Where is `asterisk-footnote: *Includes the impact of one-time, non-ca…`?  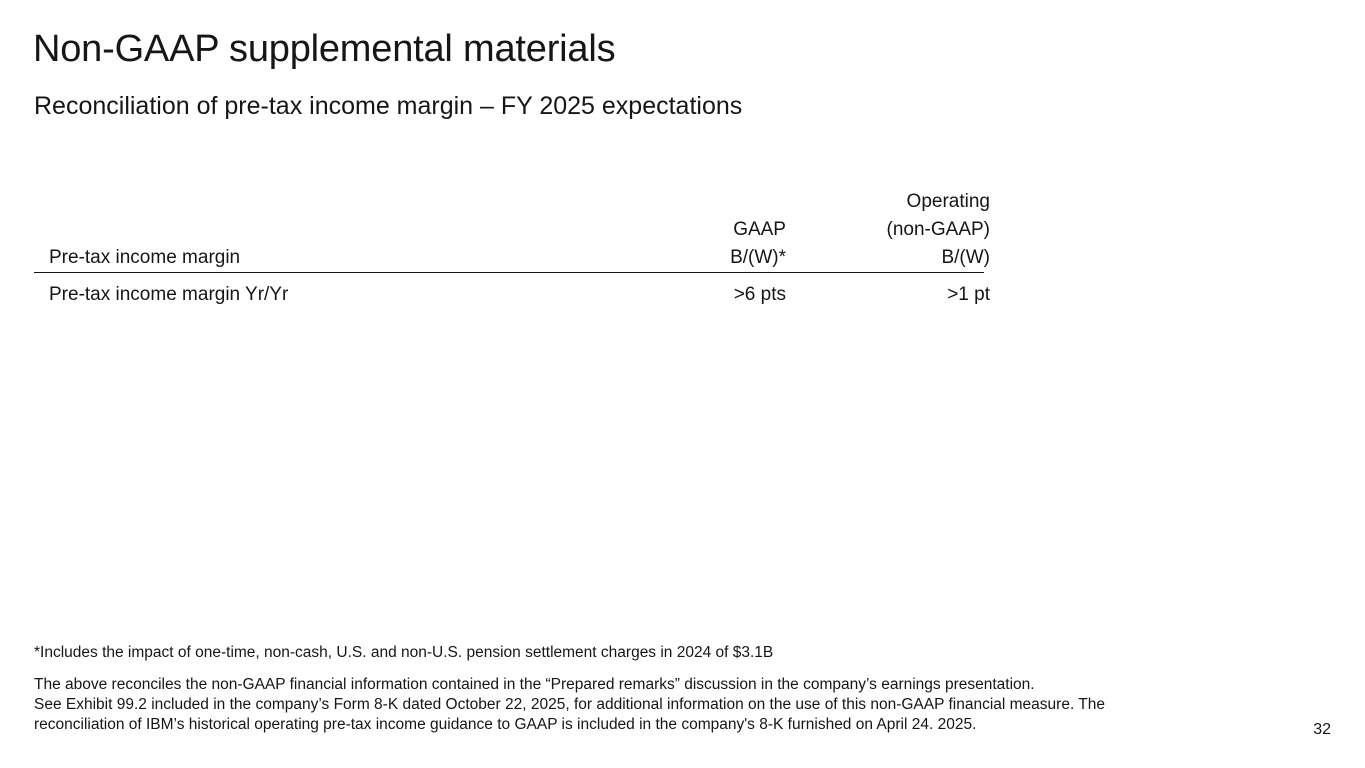 asterisk-footnote: *Includes the impact of one-time, non-ca… is located at coordinates (404, 652).